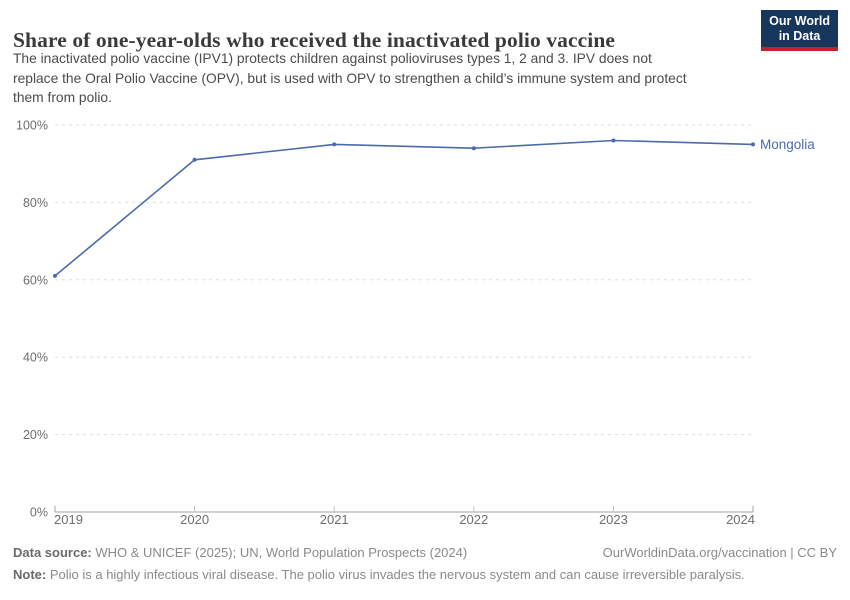  I want to click on y-tick-label: 40%, so click(35, 358).